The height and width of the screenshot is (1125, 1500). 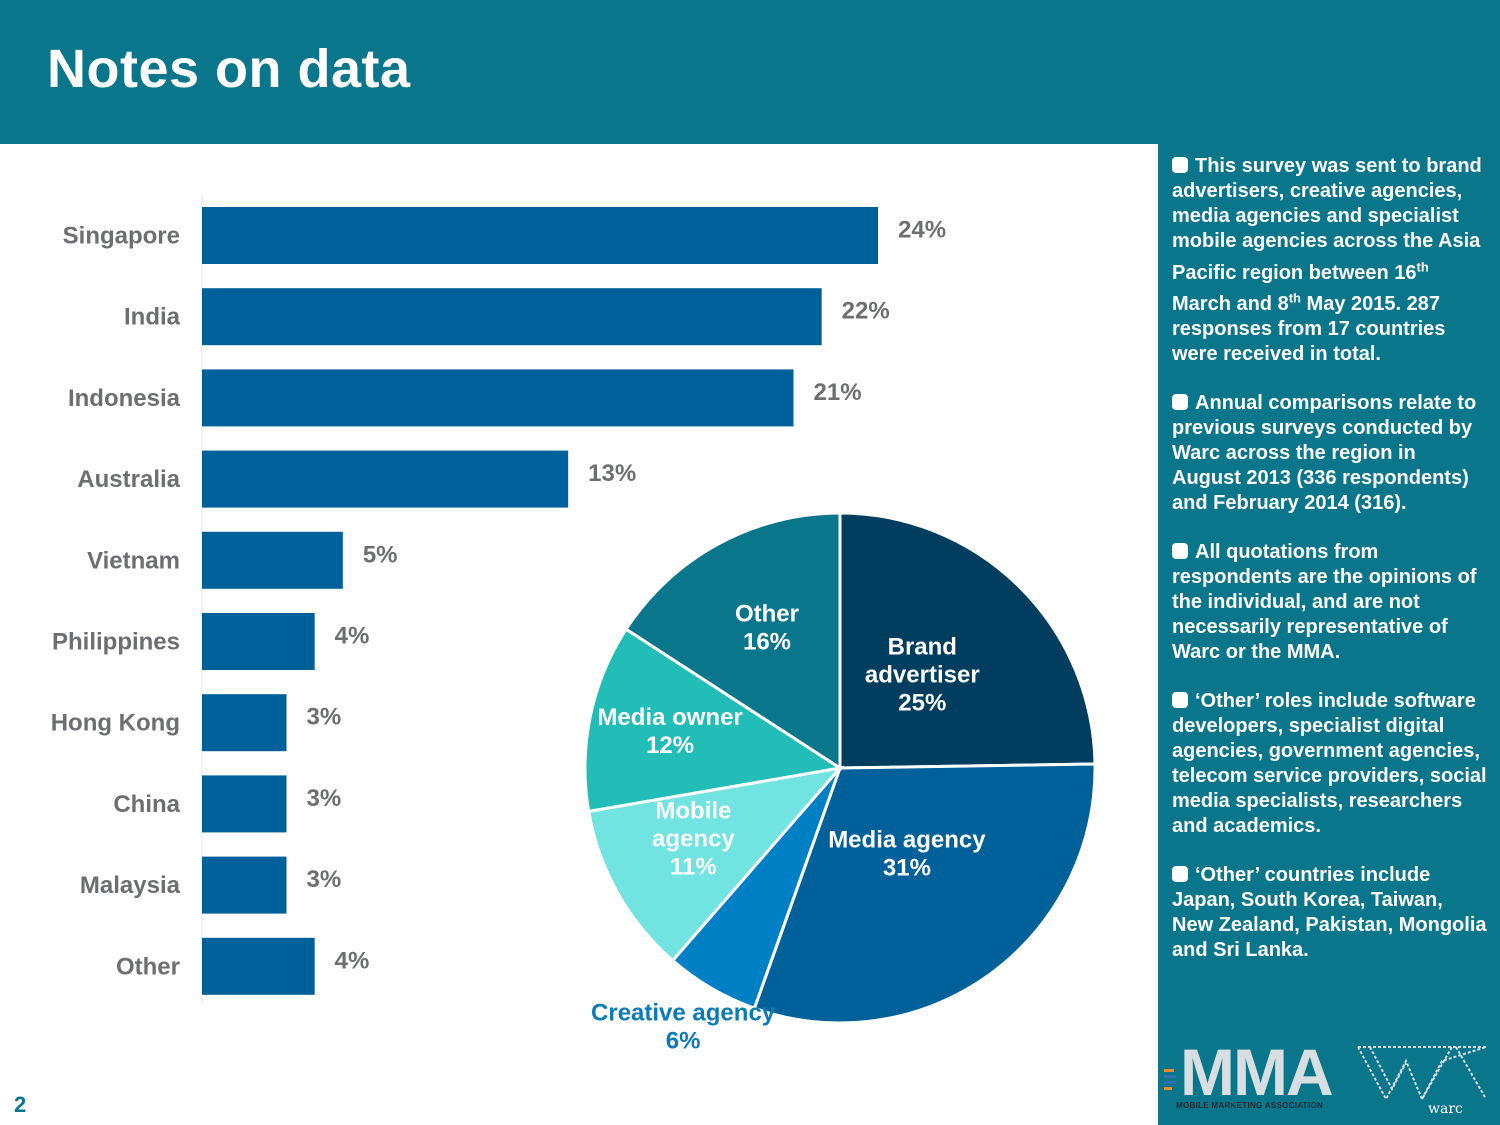 I want to click on logo-area: MMA MOBILE MARKETING ASSOCIATION warc, so click(x=1329, y=1082).